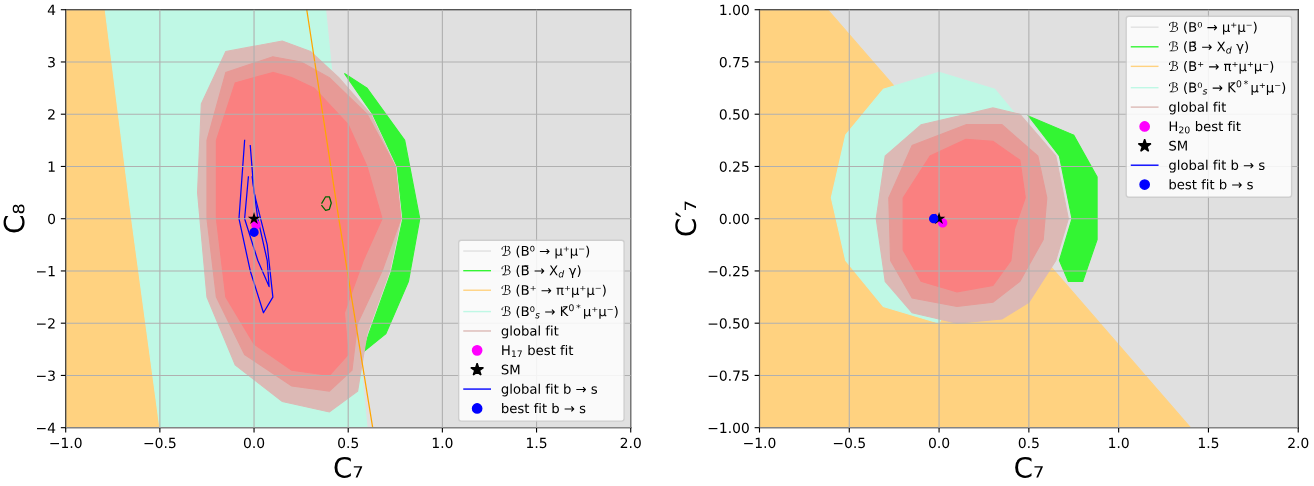  I want to click on y-tick-label: 0.75, so click(734, 62).